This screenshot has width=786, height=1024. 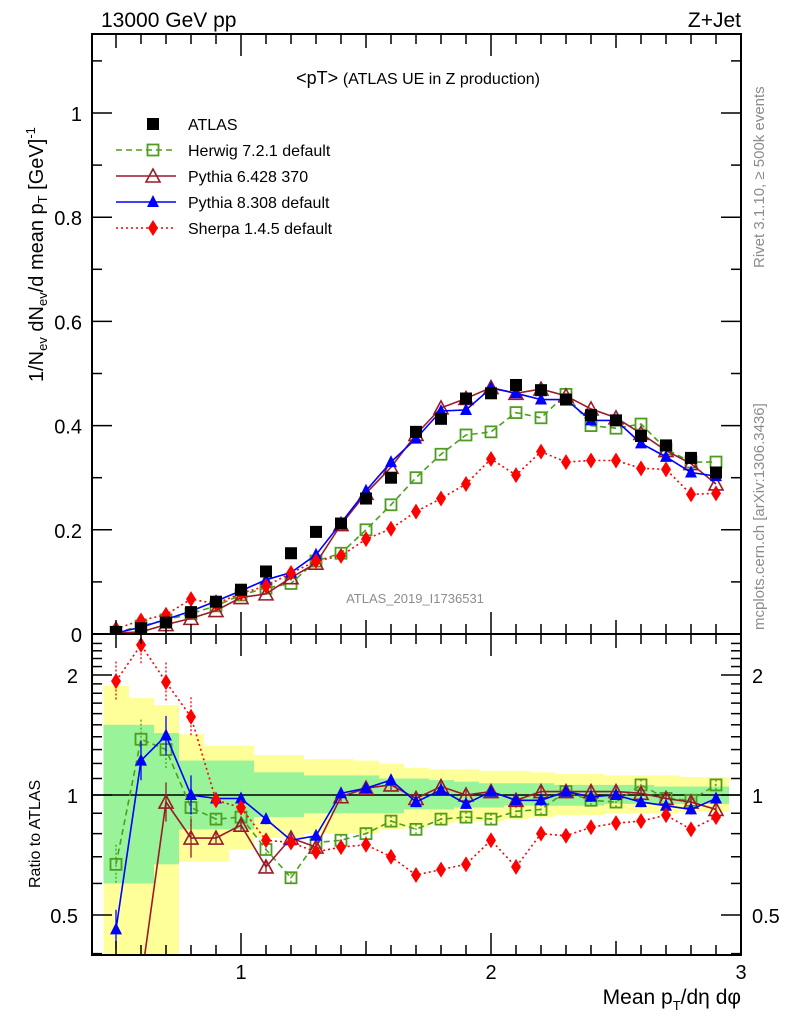 I want to click on analysis-watermark: ATLAS_2019_I1736531, so click(x=415, y=598).